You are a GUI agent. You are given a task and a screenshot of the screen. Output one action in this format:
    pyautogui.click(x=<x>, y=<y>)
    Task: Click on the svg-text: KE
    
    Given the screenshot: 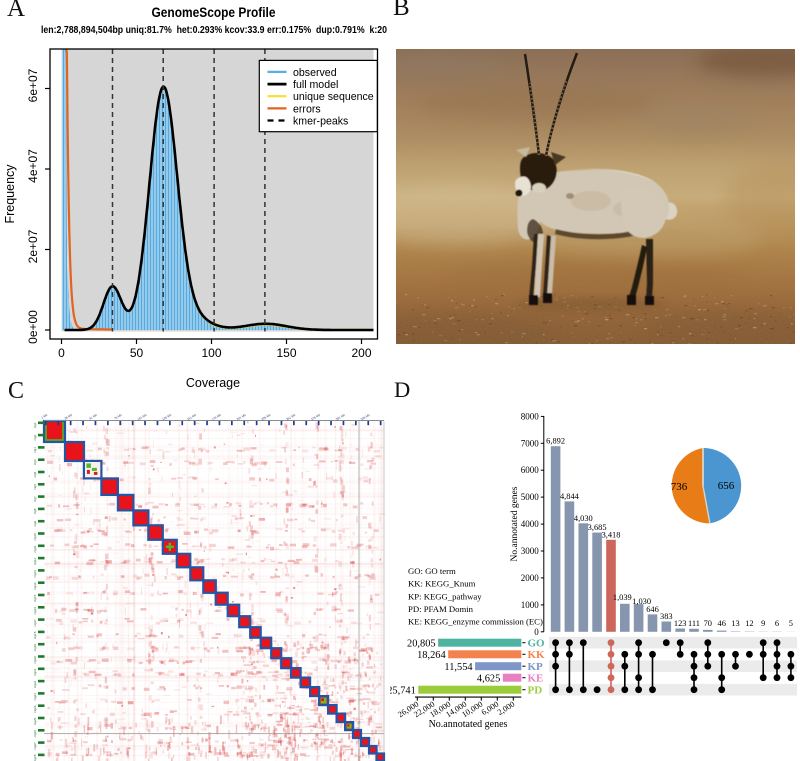 What is the action you would take?
    pyautogui.click(x=536, y=679)
    